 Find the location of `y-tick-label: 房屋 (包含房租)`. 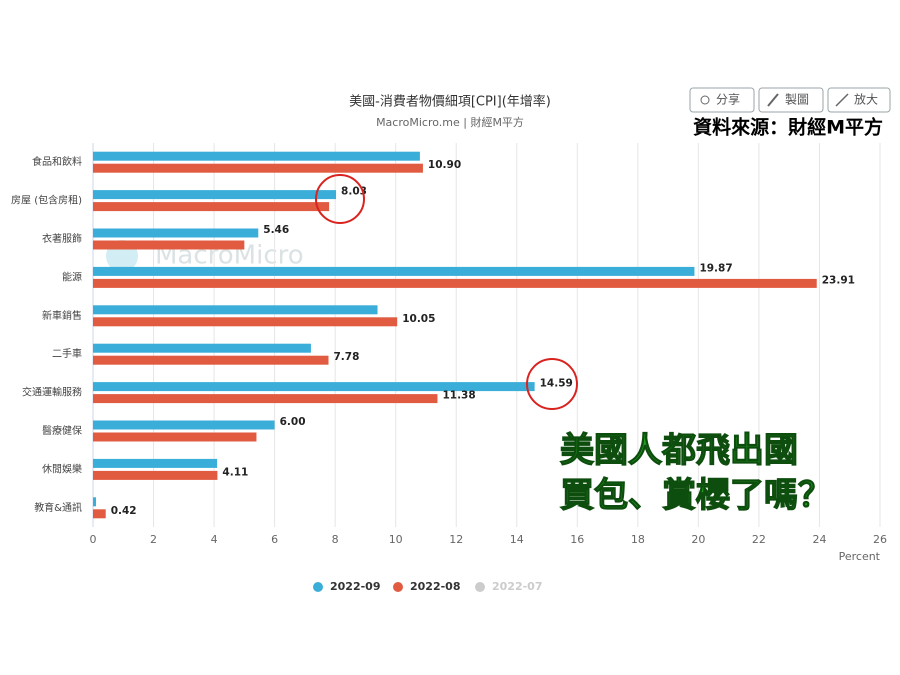

y-tick-label: 房屋 (包含房租) is located at coordinates (46, 200).